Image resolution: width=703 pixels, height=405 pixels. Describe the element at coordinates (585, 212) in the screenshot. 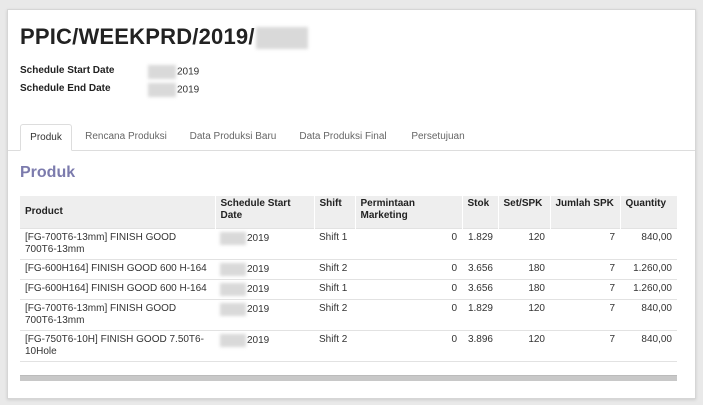

I see `column-header-jumlah-spk: Jumlah SPK` at that location.